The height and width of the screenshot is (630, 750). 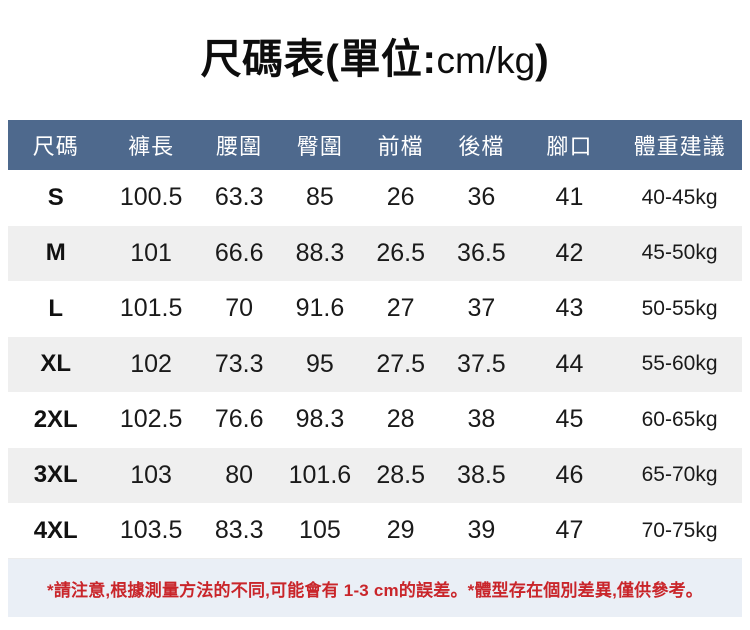 I want to click on column-header-hip: 臀圍, so click(x=320, y=145).